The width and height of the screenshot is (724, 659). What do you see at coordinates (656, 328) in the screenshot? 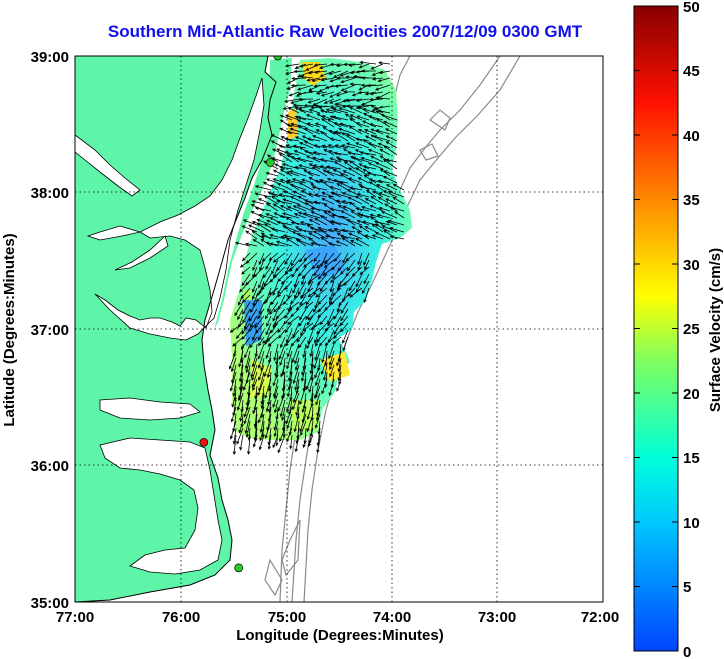
I see `colorbar` at bounding box center [656, 328].